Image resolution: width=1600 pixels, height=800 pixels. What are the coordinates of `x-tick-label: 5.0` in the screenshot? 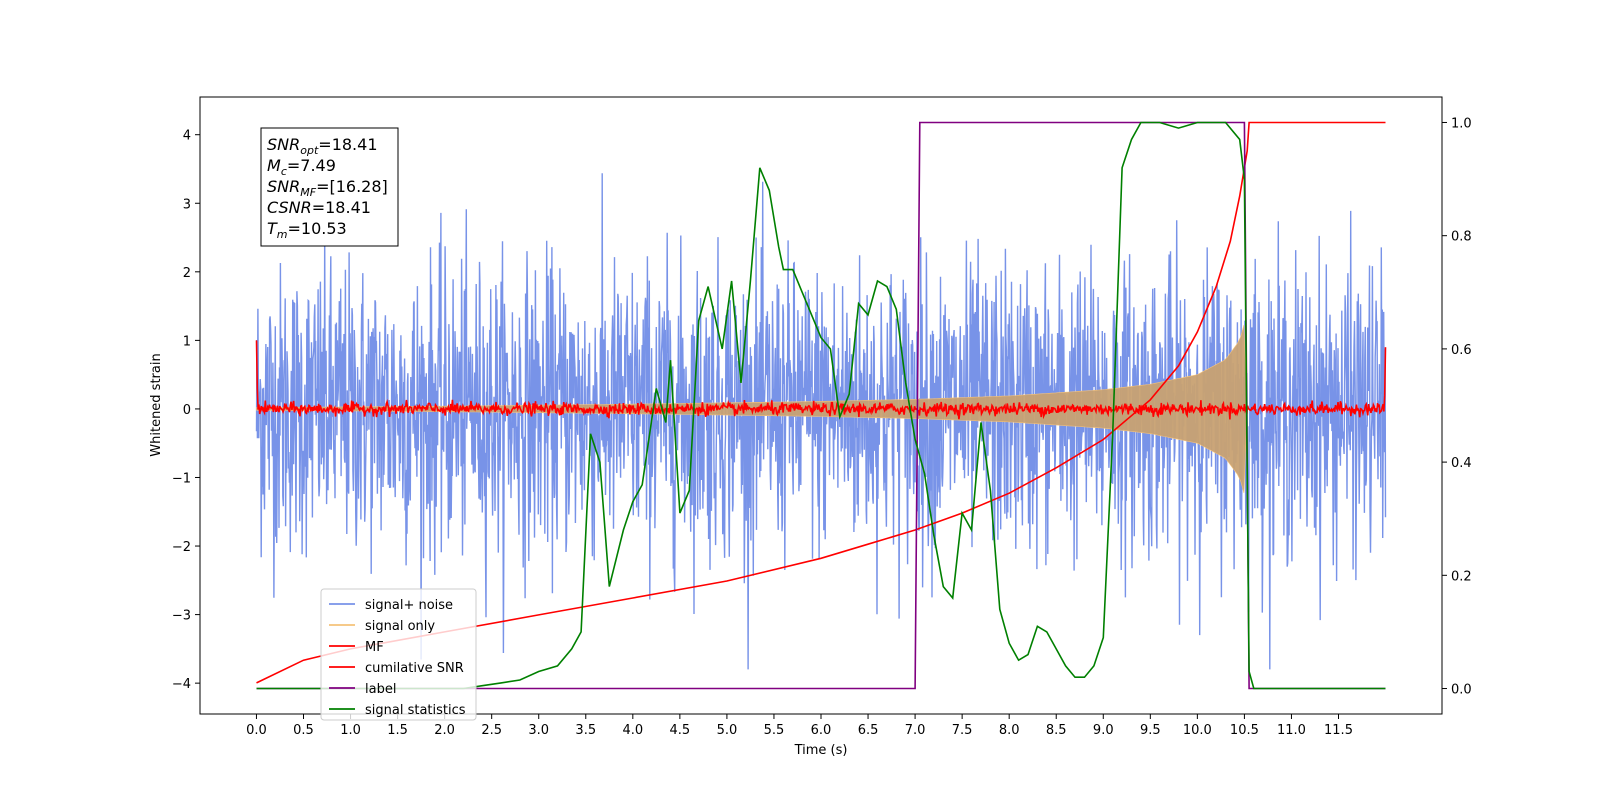 It's located at (727, 730).